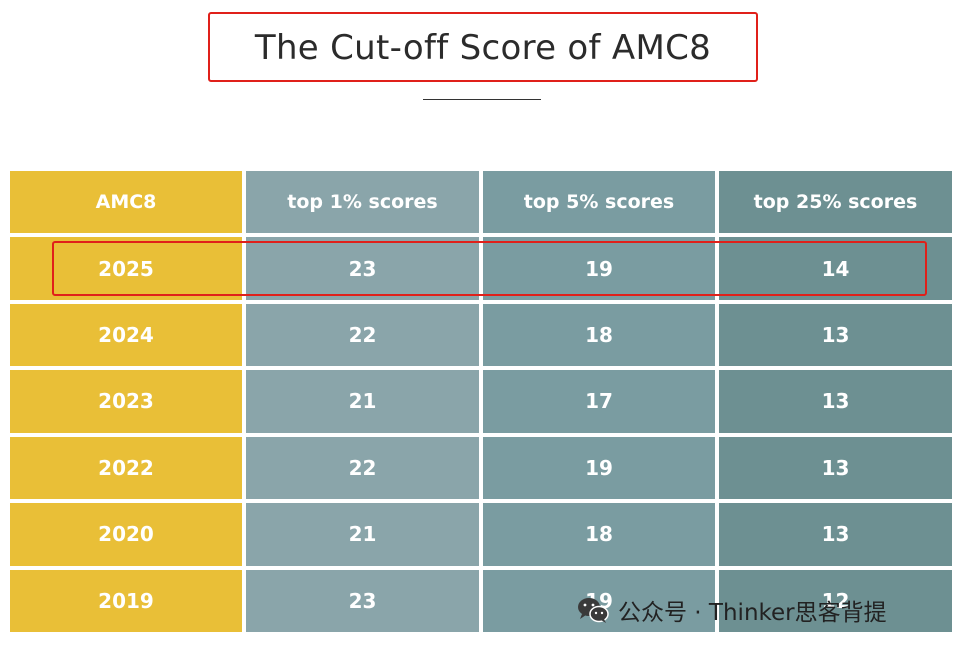 The height and width of the screenshot is (649, 962). Describe the element at coordinates (126, 534) in the screenshot. I see `year-cell: 2020` at that location.